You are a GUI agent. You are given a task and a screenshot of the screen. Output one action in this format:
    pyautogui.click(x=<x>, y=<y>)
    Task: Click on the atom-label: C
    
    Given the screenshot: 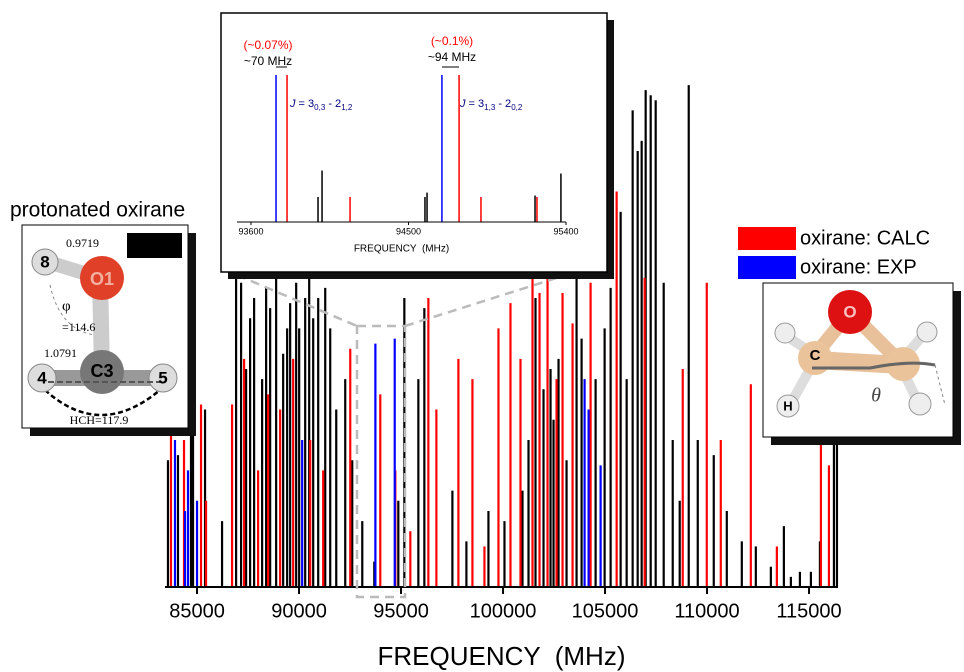 What is the action you would take?
    pyautogui.click(x=815, y=355)
    